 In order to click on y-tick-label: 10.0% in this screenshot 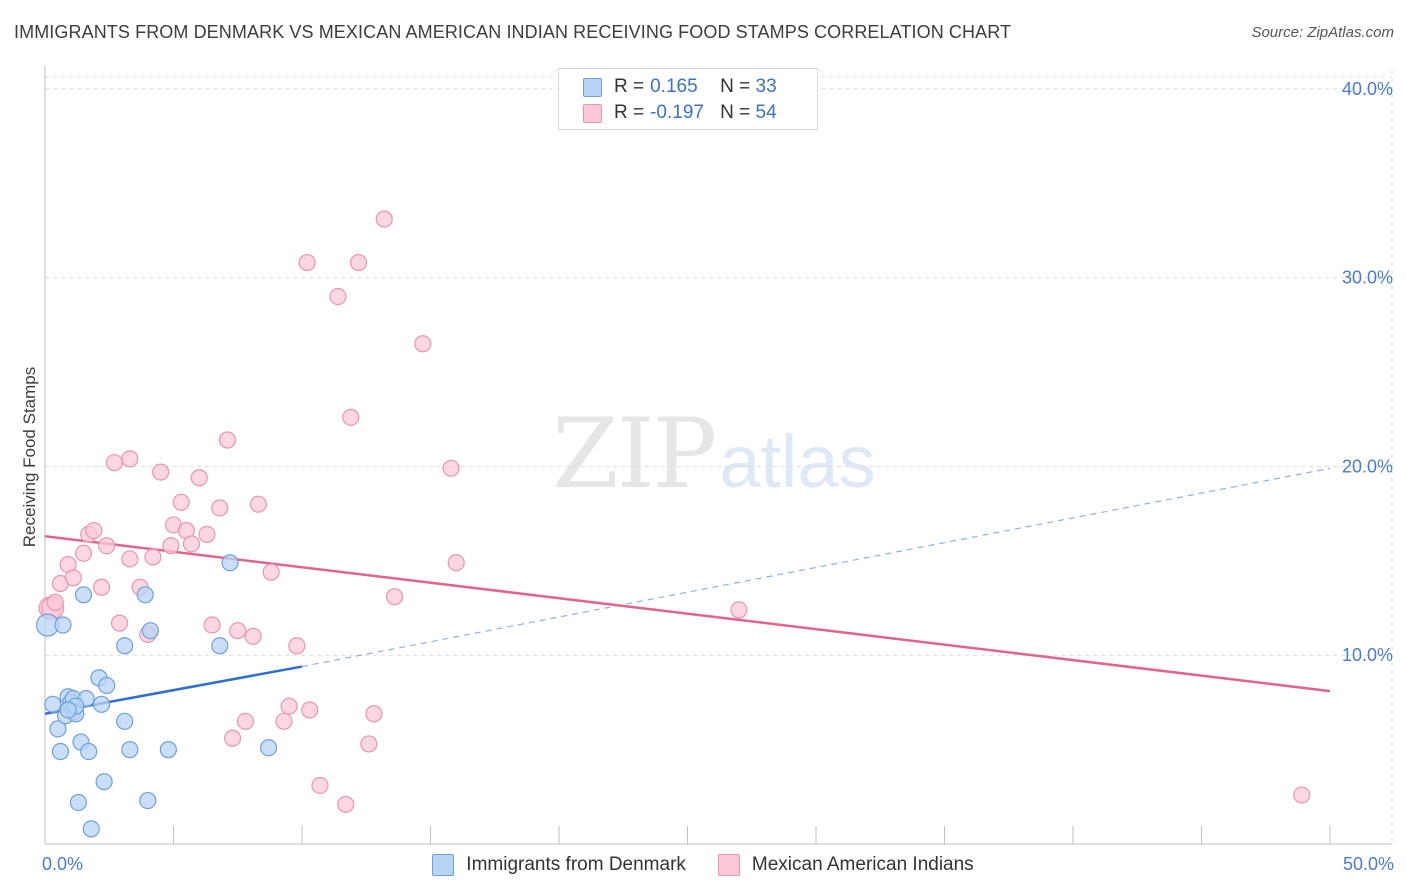, I will do `click(1367, 655)`.